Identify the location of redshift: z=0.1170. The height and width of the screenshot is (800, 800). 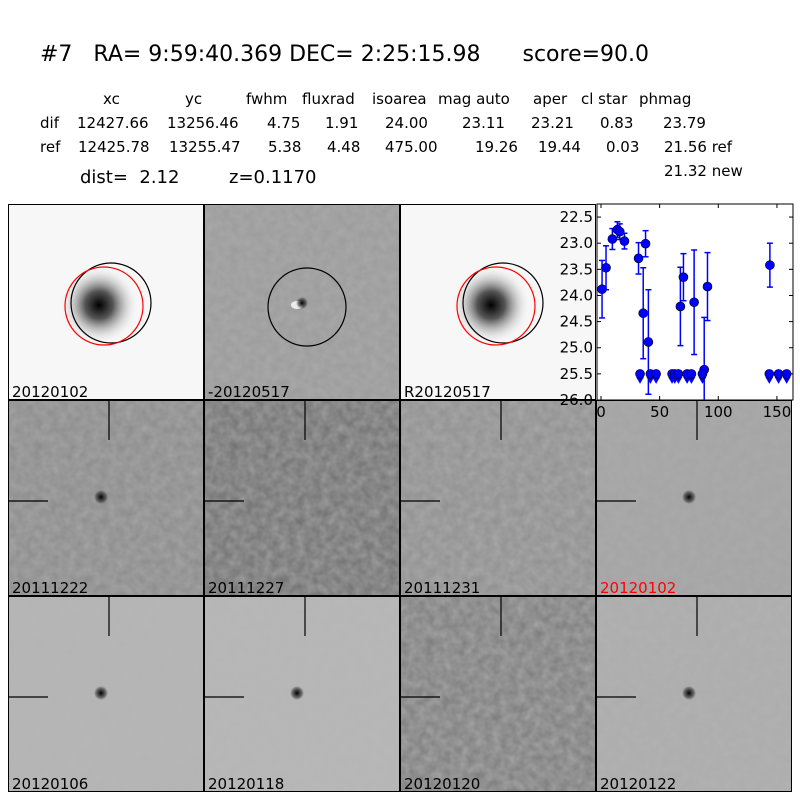
(273, 177).